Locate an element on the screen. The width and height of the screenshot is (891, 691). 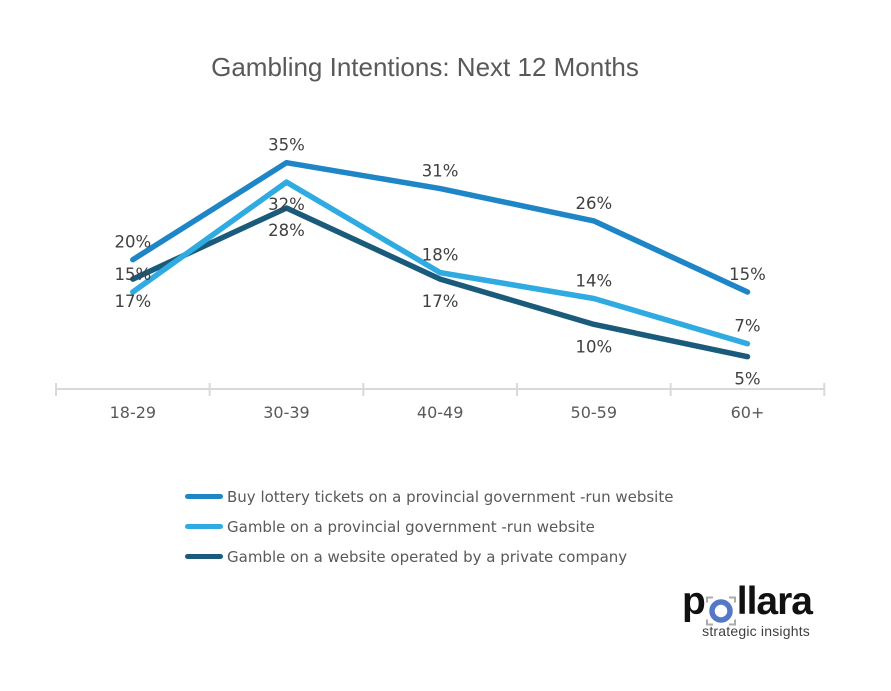
data-label-series-0: 20% is located at coordinates (132, 242).